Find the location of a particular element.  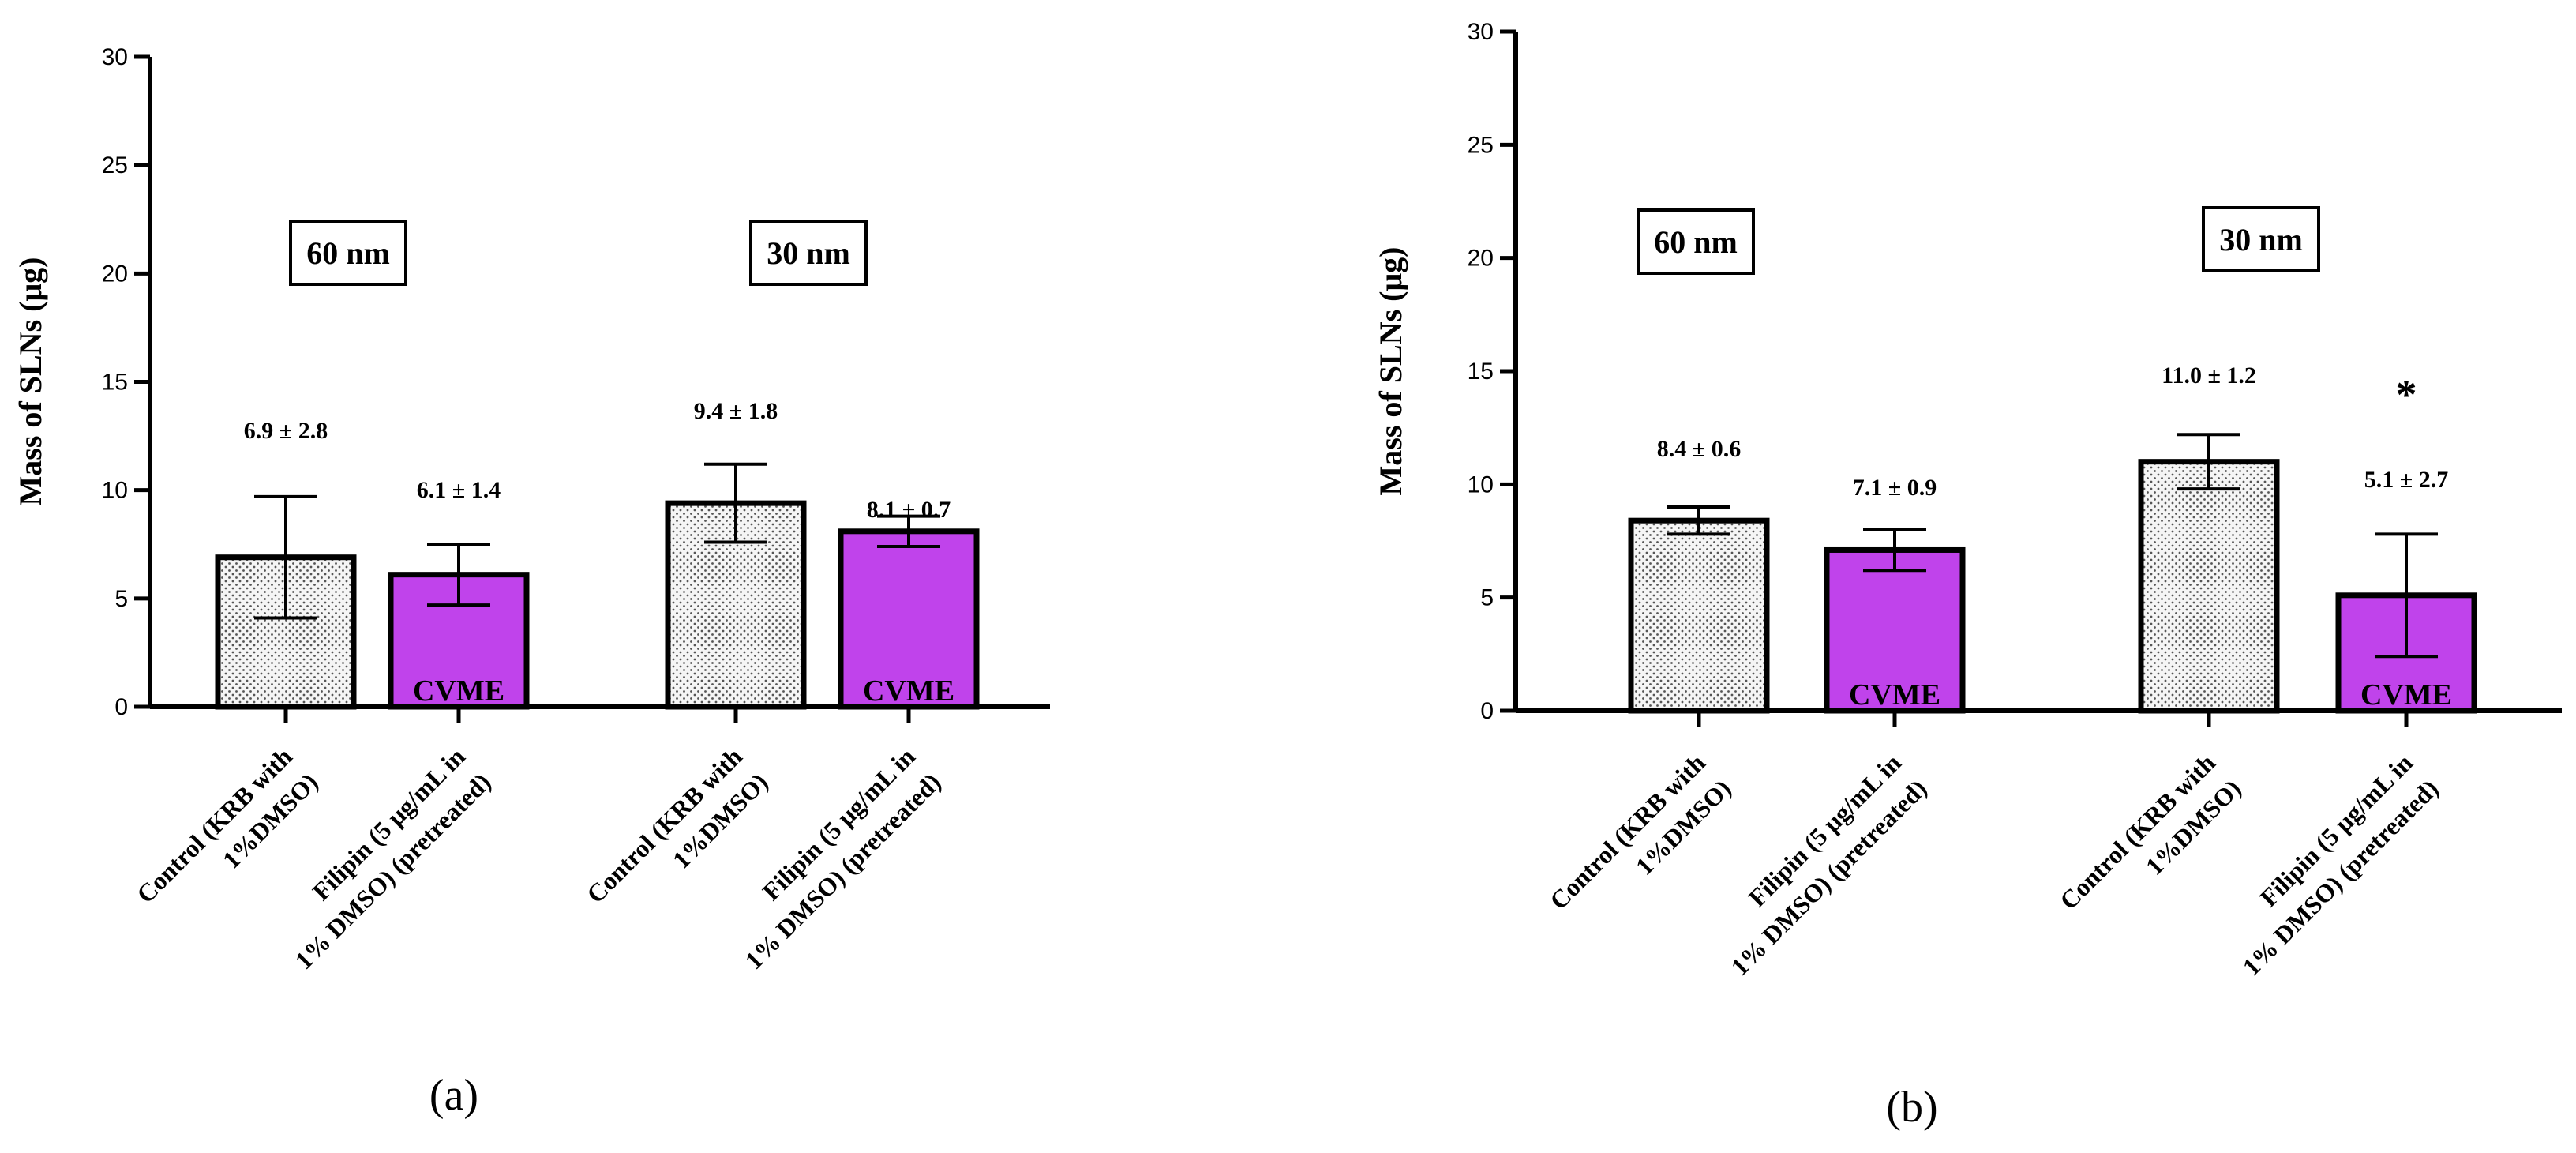

value-annotation: 6.1 ± 1.4 is located at coordinates (459, 490).